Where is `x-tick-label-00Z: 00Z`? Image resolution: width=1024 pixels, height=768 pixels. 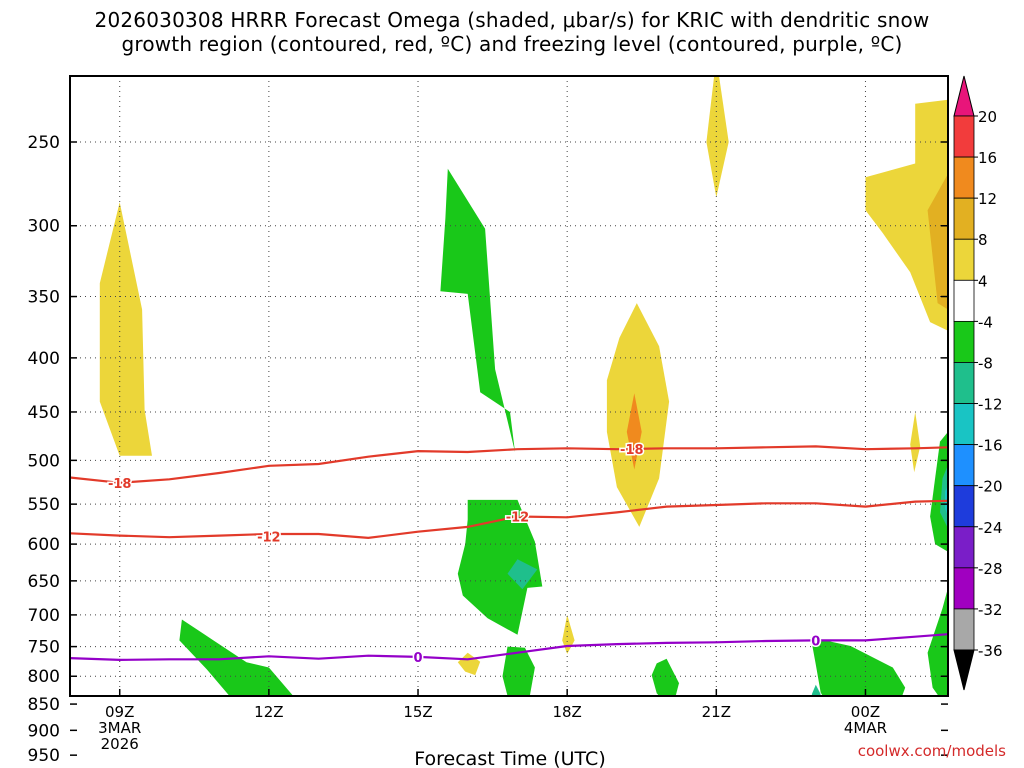 x-tick-label-00Z: 00Z is located at coordinates (865, 712).